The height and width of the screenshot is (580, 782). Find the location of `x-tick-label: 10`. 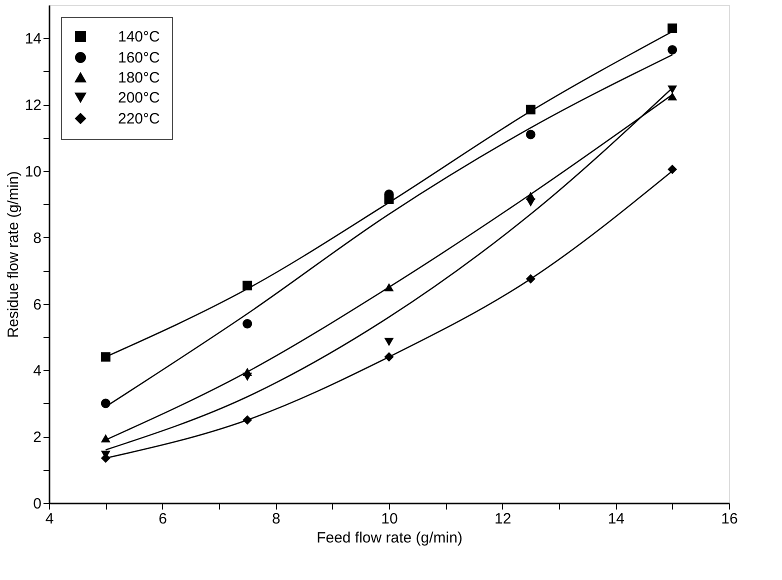

x-tick-label: 10 is located at coordinates (389, 519).